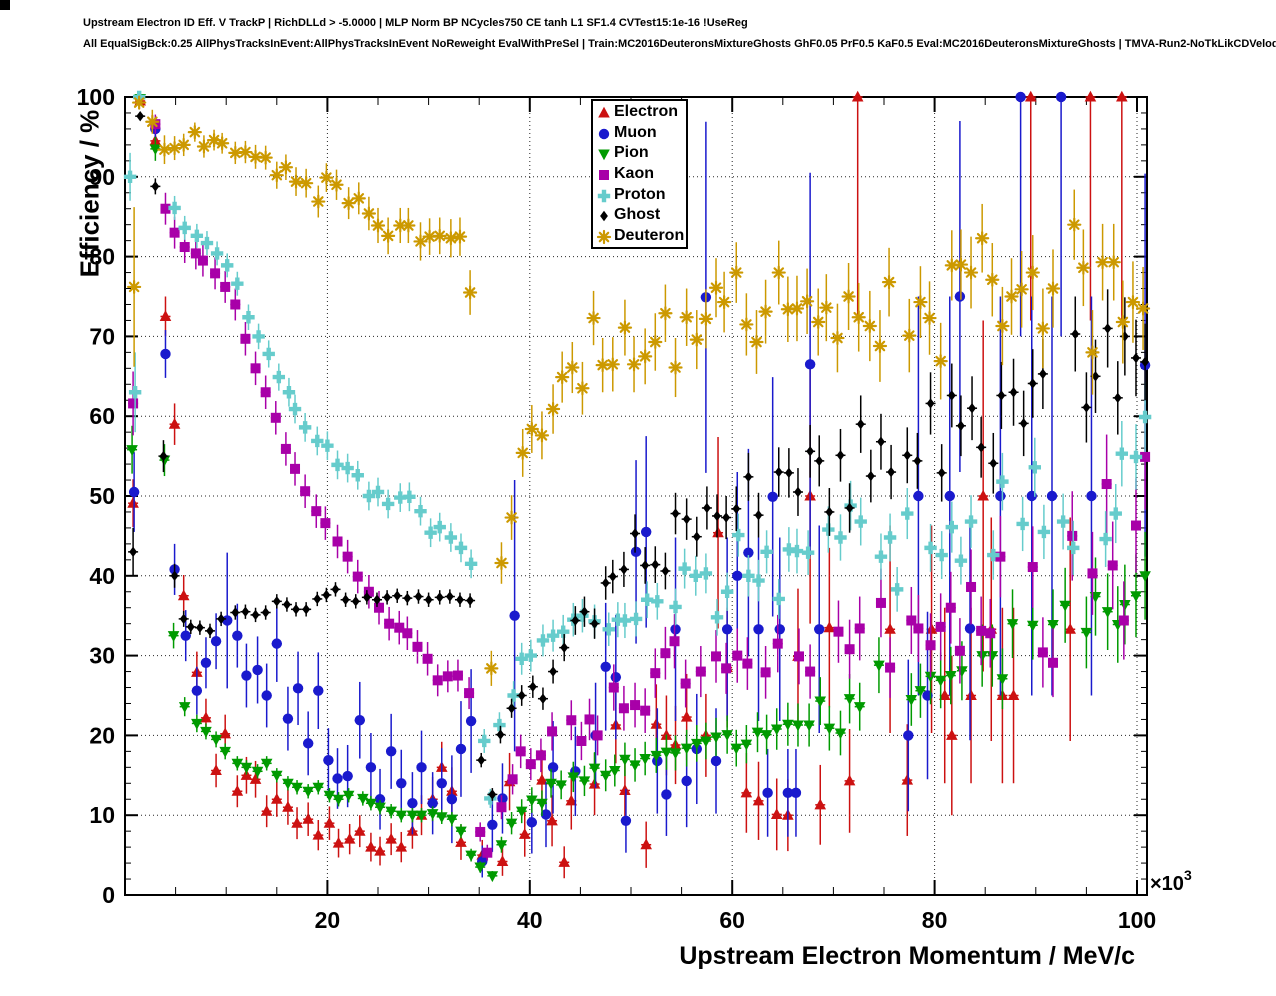 This screenshot has height=996, width=1276. I want to click on y-tick-label: 80, so click(102, 257).